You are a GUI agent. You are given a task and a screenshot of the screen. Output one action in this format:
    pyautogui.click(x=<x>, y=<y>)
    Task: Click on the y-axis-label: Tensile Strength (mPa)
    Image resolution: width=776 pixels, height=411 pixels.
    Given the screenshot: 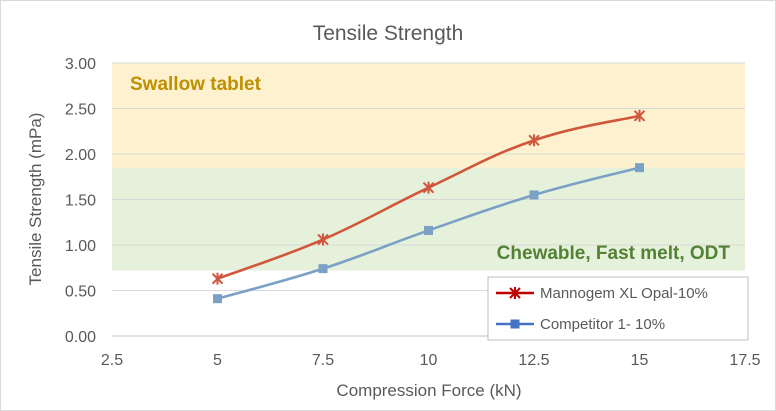 What is the action you would take?
    pyautogui.click(x=35, y=199)
    